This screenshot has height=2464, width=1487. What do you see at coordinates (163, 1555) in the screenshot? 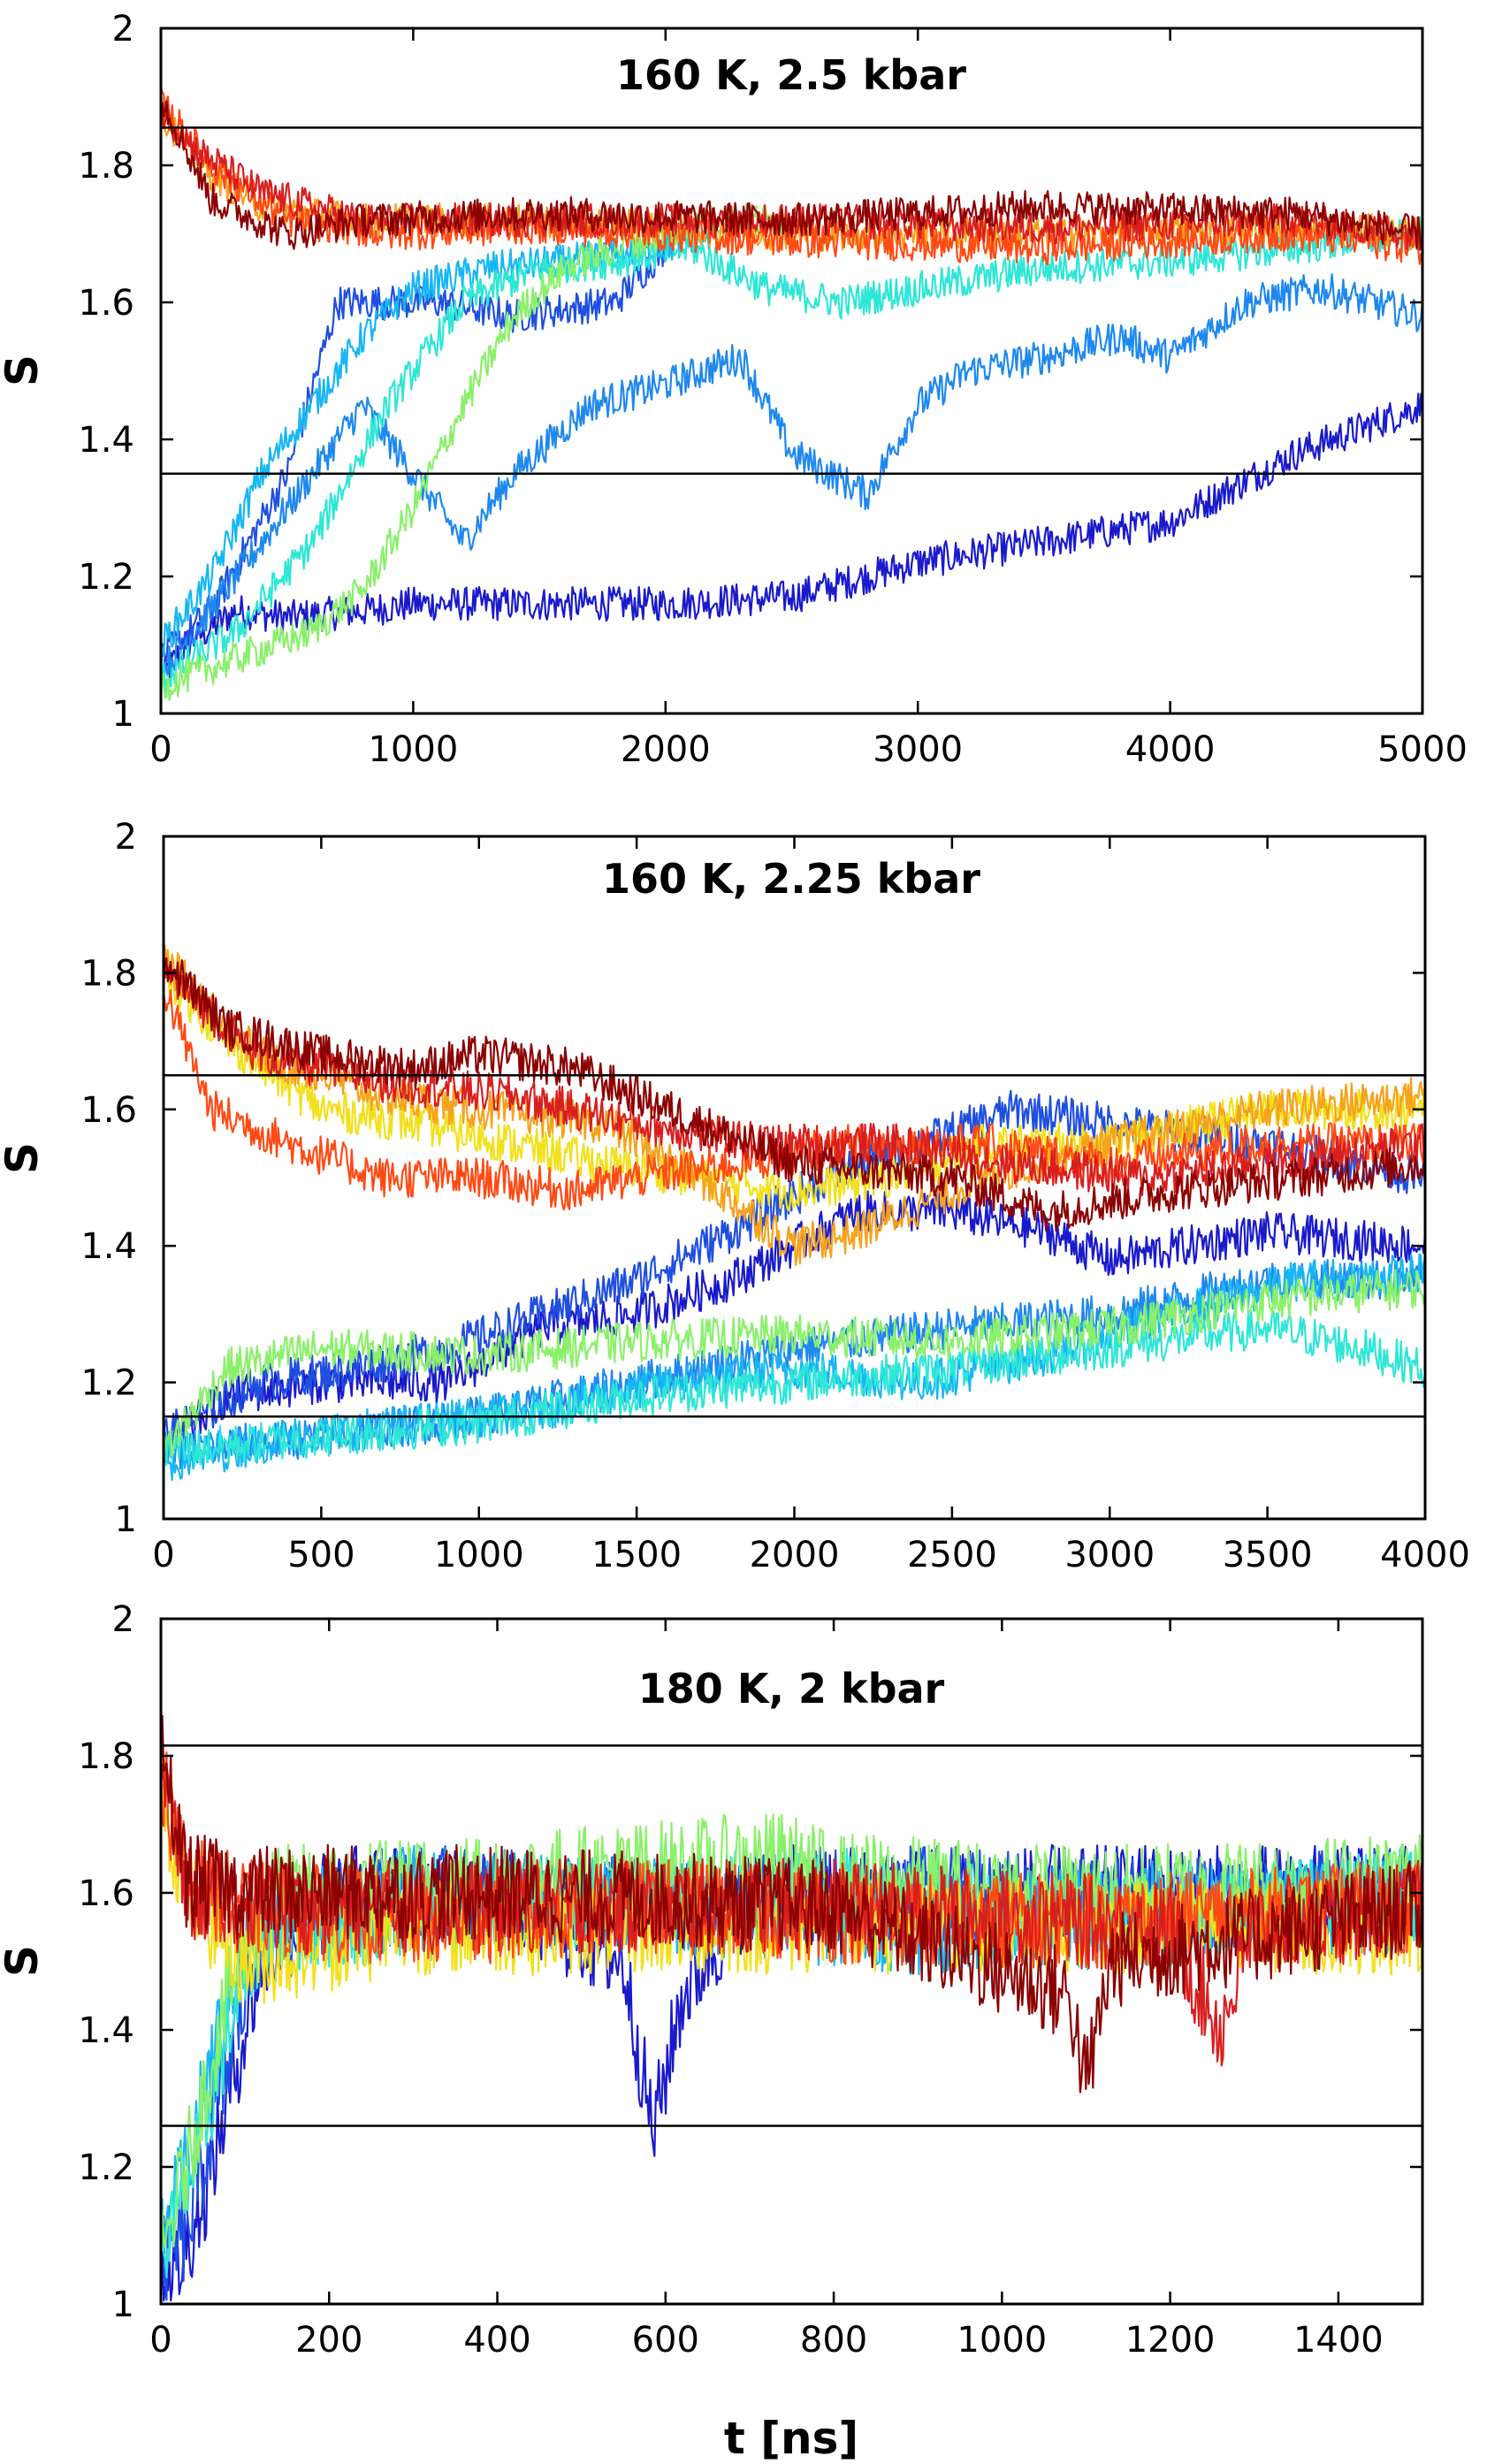
I see `panel-2-xtick-label: 0` at bounding box center [163, 1555].